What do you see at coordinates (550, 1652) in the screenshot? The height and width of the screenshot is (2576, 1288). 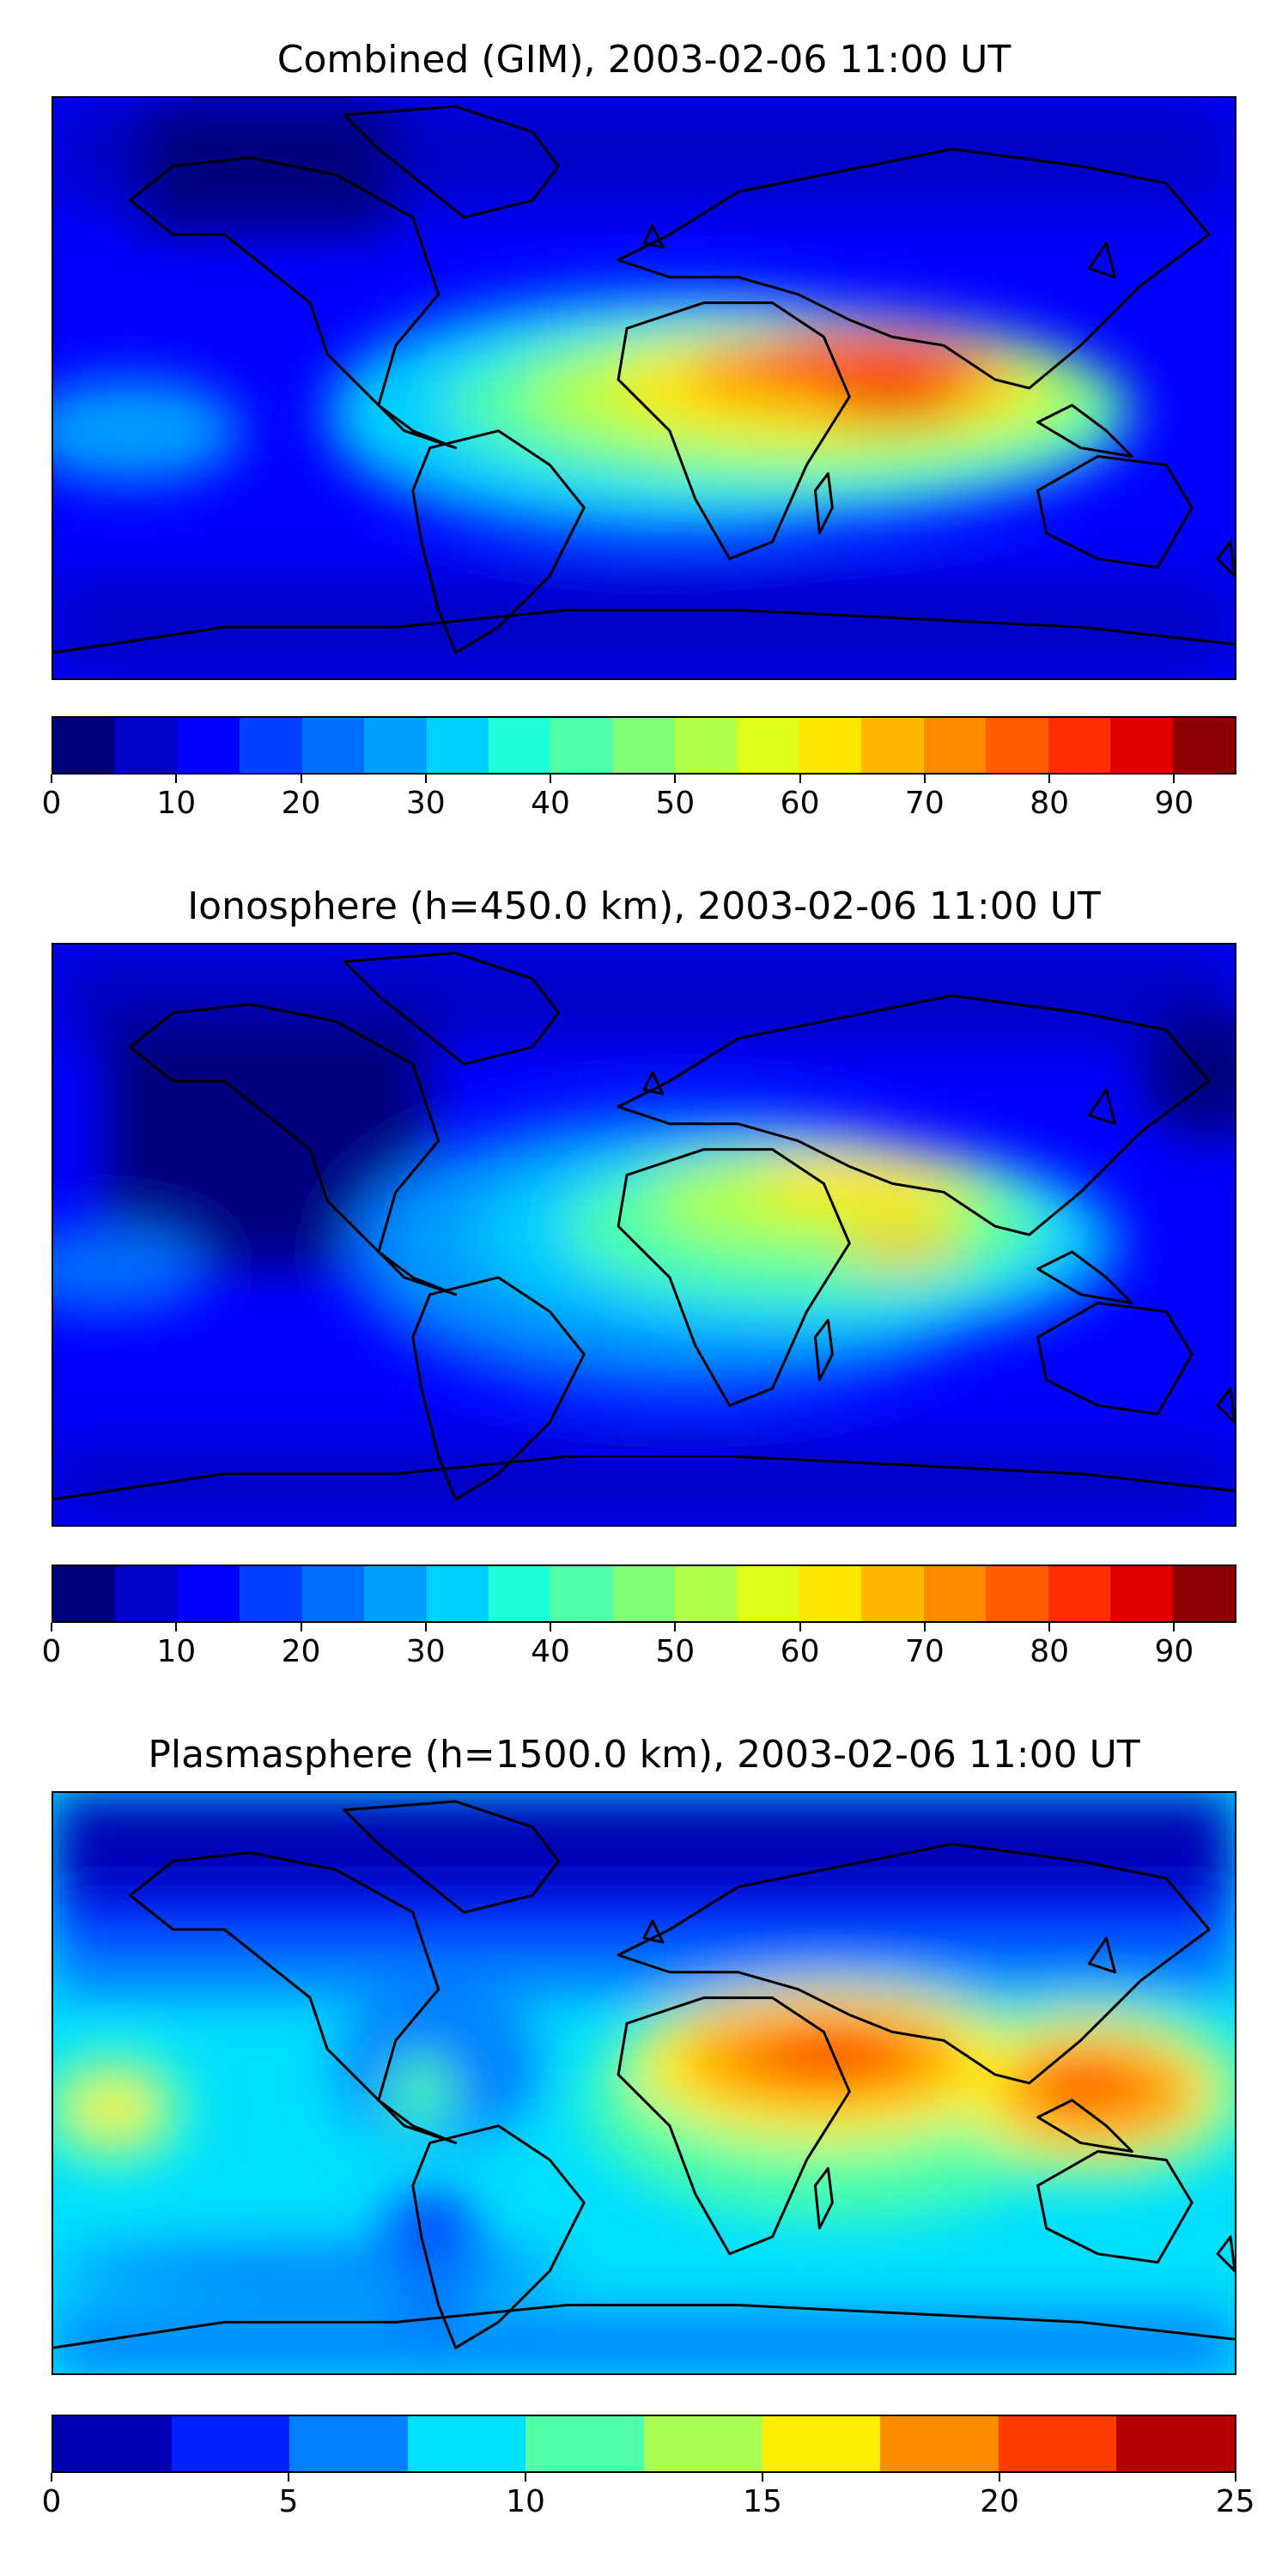 I see `tick-label: 40` at bounding box center [550, 1652].